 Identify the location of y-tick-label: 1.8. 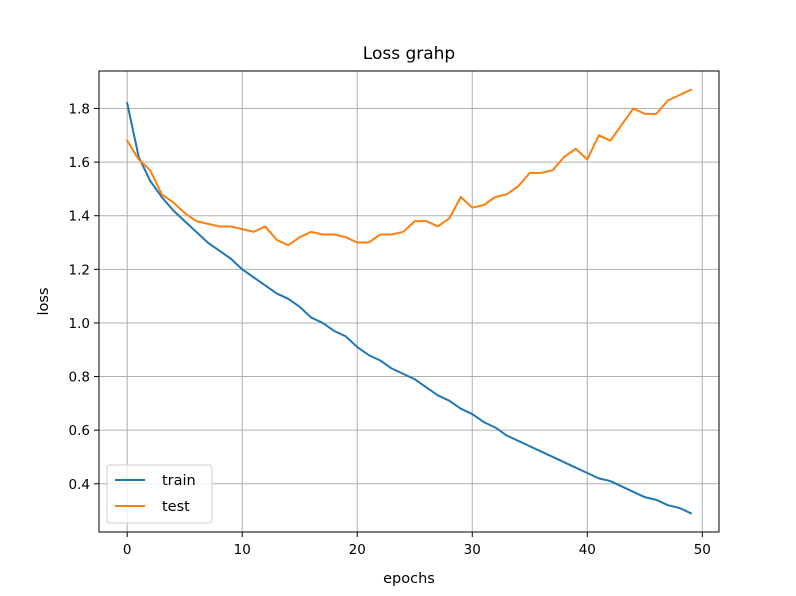
(79, 110).